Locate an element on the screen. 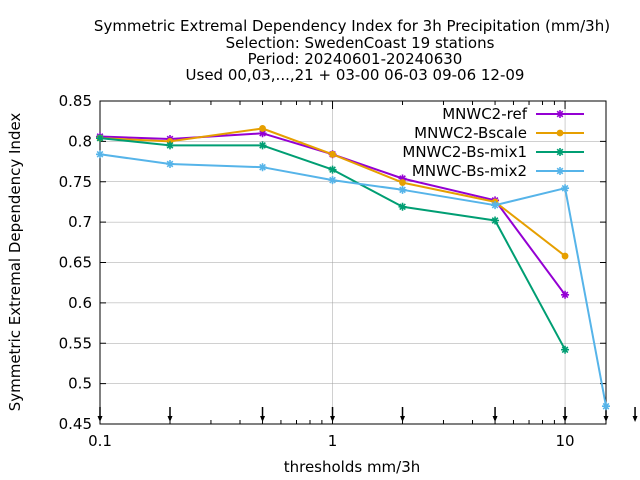 The height and width of the screenshot is (480, 640). legend-entry: MNWC2-Bscale is located at coordinates (499, 133).